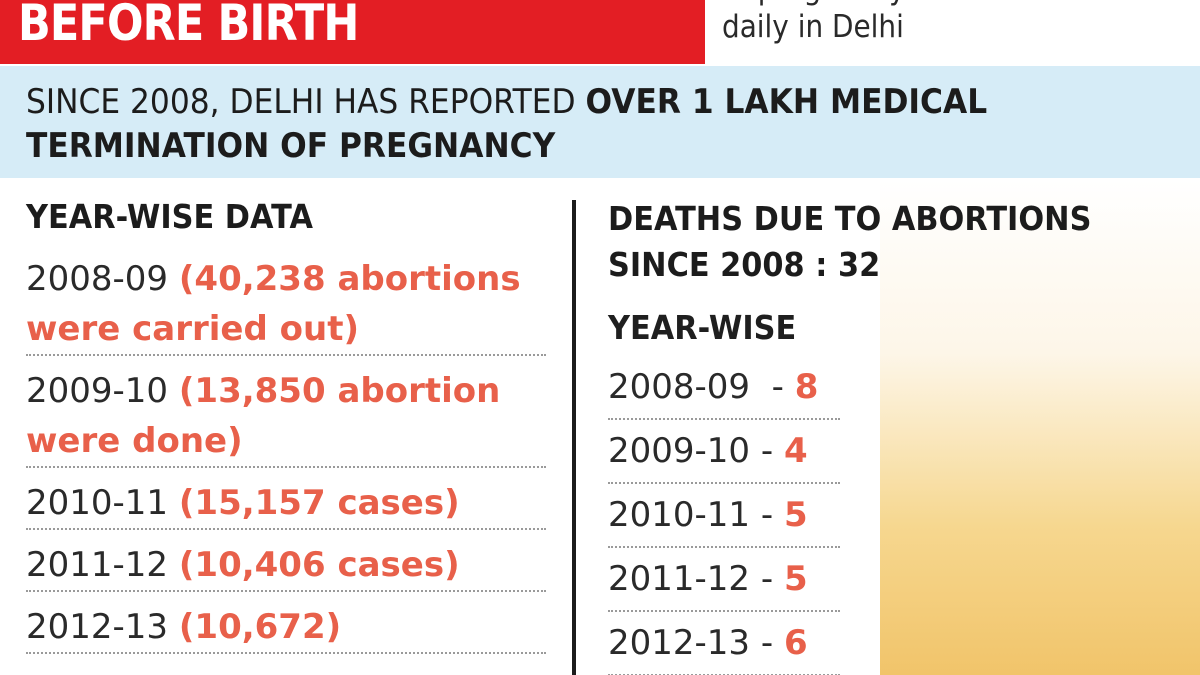  I want to click on headline-plain: SINCE 2008, DELHI HAS REPORTED, so click(306, 102).